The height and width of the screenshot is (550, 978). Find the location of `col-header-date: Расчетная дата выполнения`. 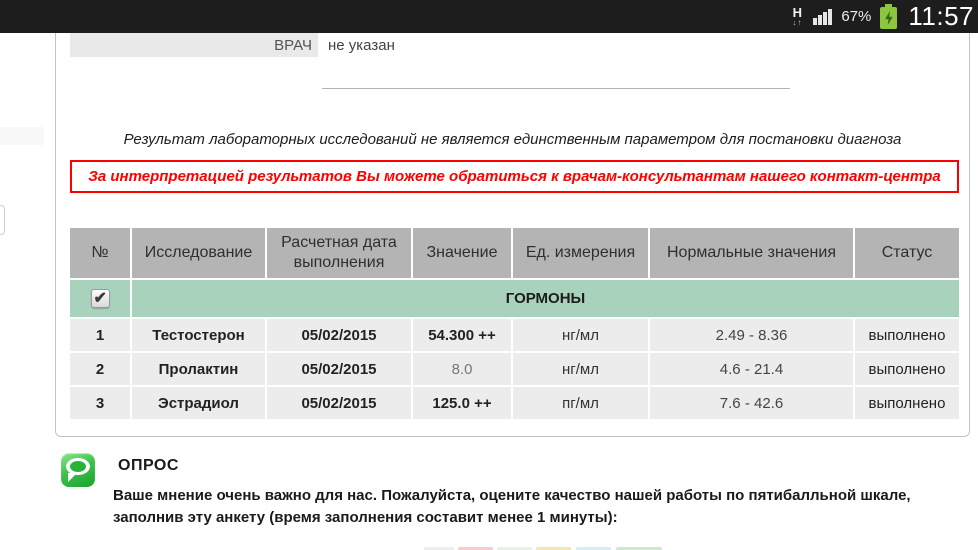

col-header-date: Расчетная дата выполнения is located at coordinates (339, 253).